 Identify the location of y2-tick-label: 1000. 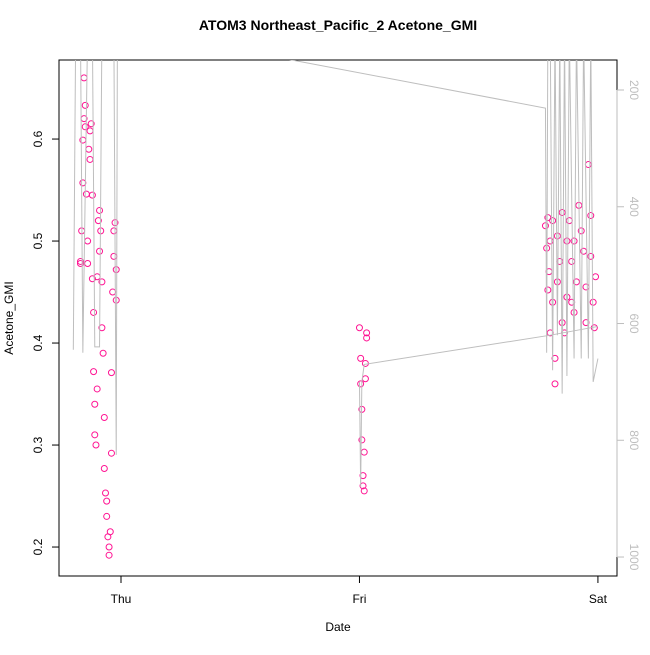
(634, 557).